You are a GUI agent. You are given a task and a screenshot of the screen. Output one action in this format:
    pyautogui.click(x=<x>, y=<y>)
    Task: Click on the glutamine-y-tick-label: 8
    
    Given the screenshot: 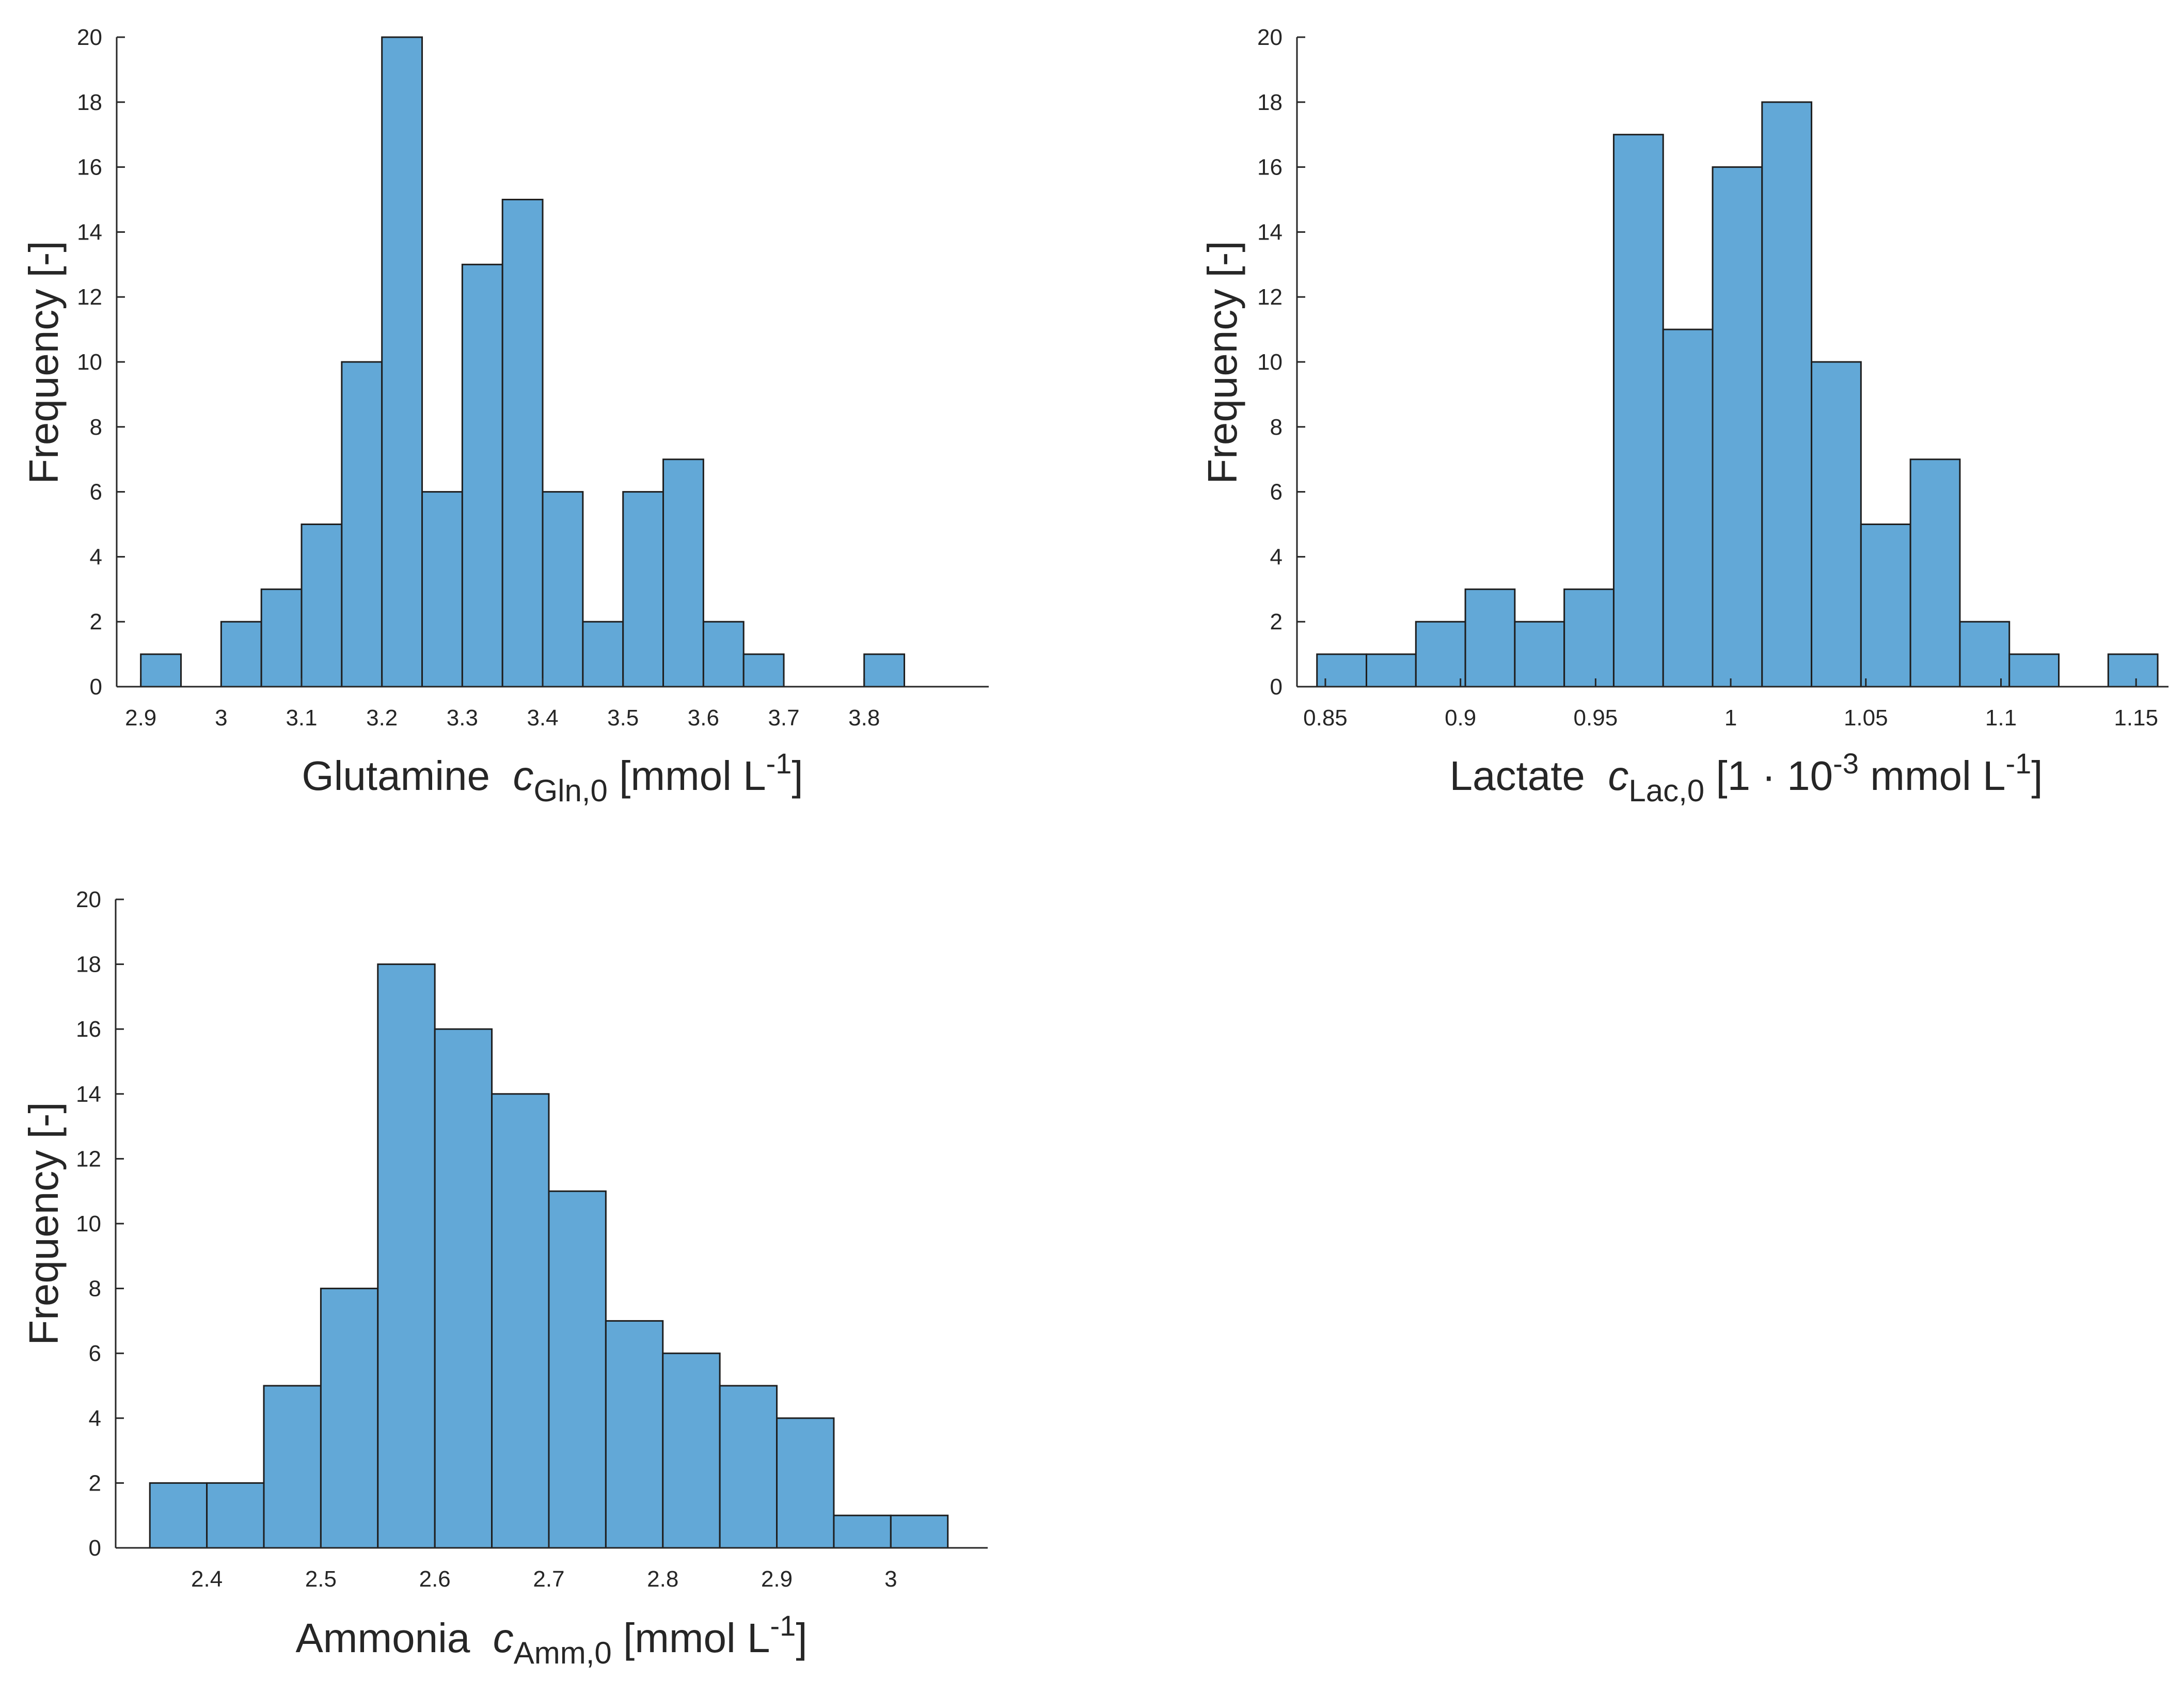 What is the action you would take?
    pyautogui.click(x=96, y=428)
    